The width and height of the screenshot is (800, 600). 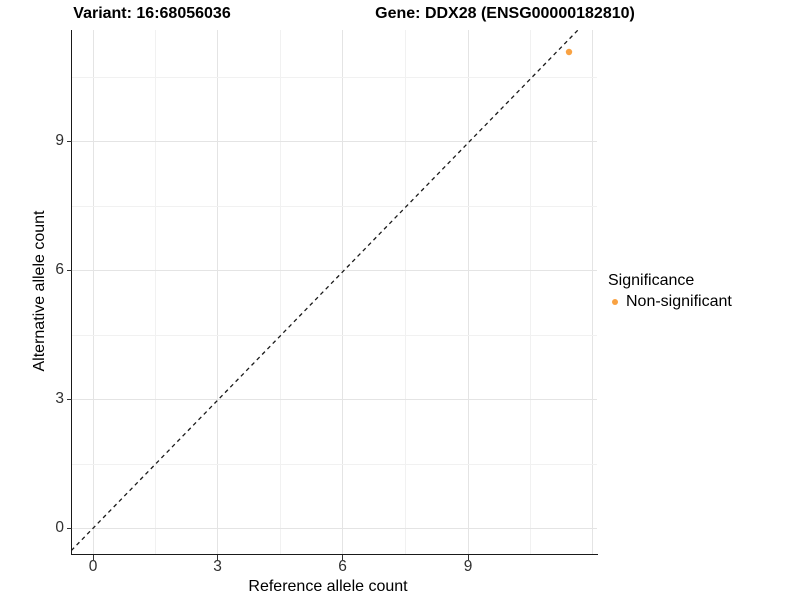 What do you see at coordinates (679, 301) in the screenshot?
I see `legend-item-label: Non-significant` at bounding box center [679, 301].